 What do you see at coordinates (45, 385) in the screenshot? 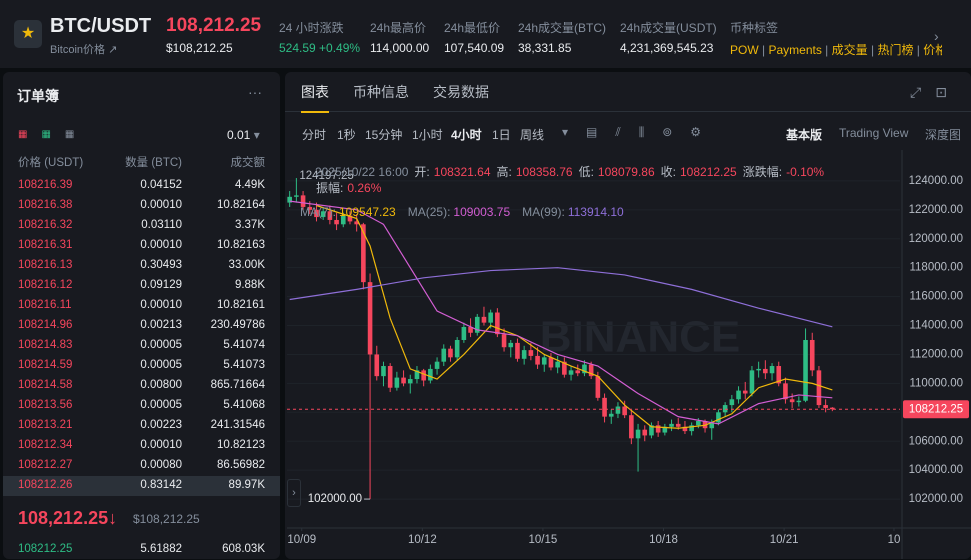
I see `price: 108214.58` at bounding box center [45, 385].